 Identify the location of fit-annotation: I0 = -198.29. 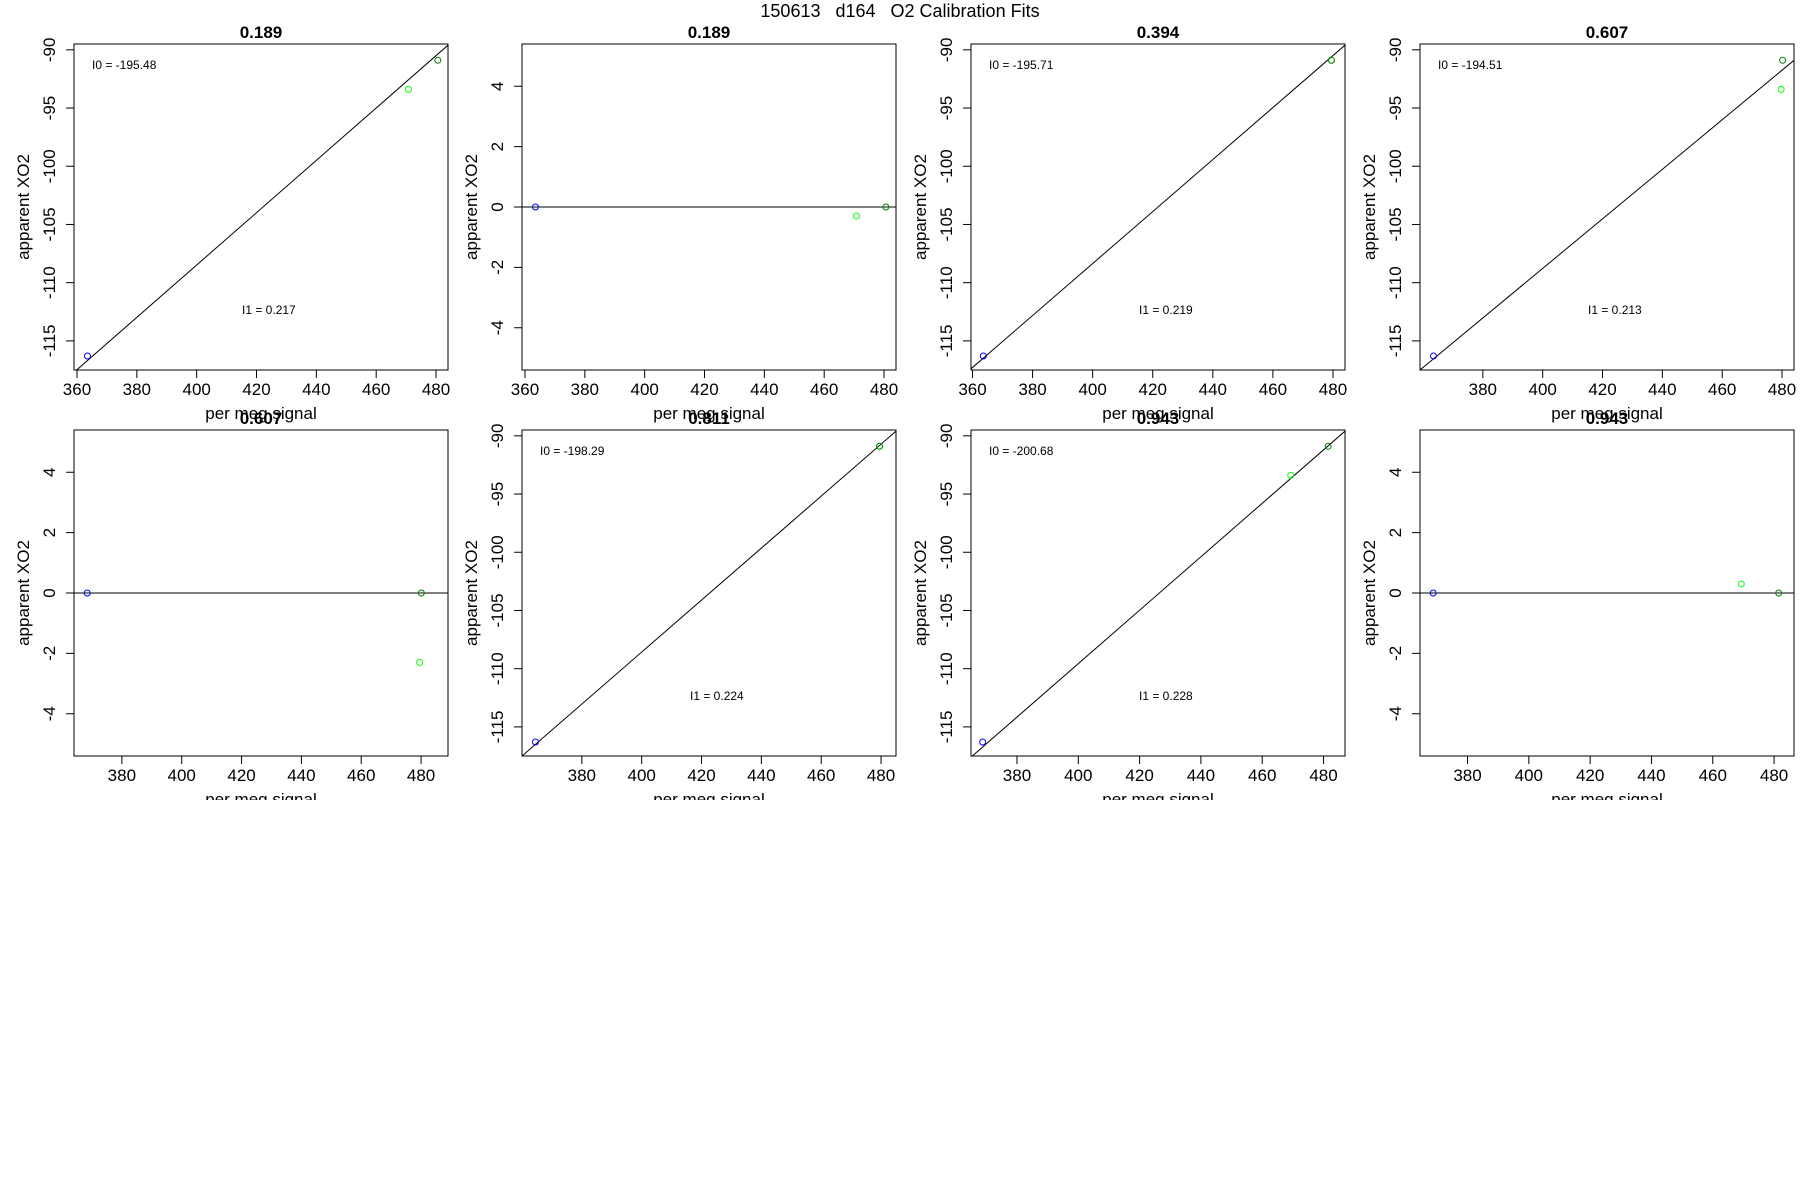
(572, 451).